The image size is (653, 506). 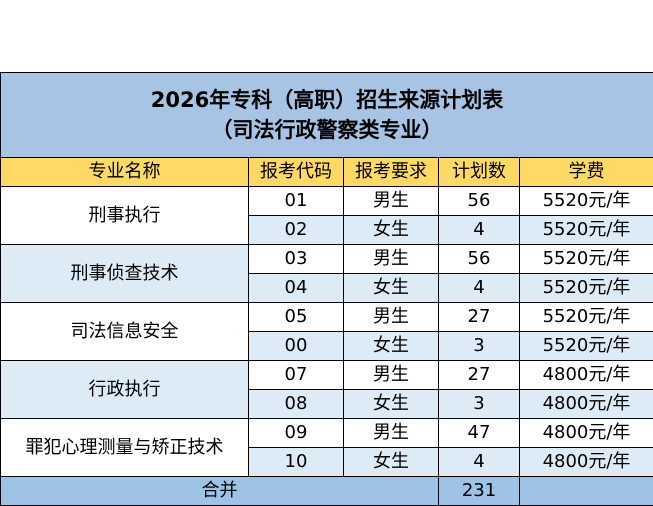 What do you see at coordinates (296, 259) in the screenshot?
I see `data-cell: 03` at bounding box center [296, 259].